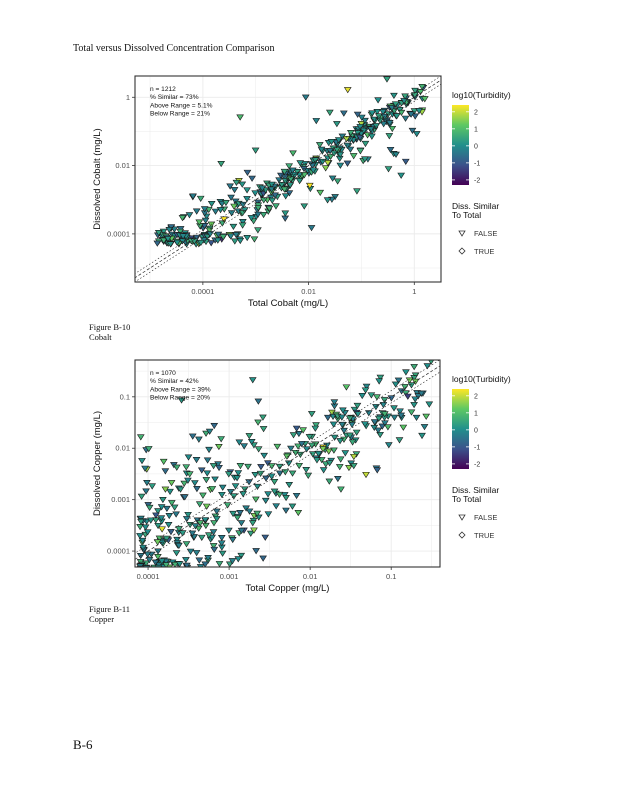 This screenshot has height=800, width=618. I want to click on colorbar-tick-label: -1, so click(477, 447).